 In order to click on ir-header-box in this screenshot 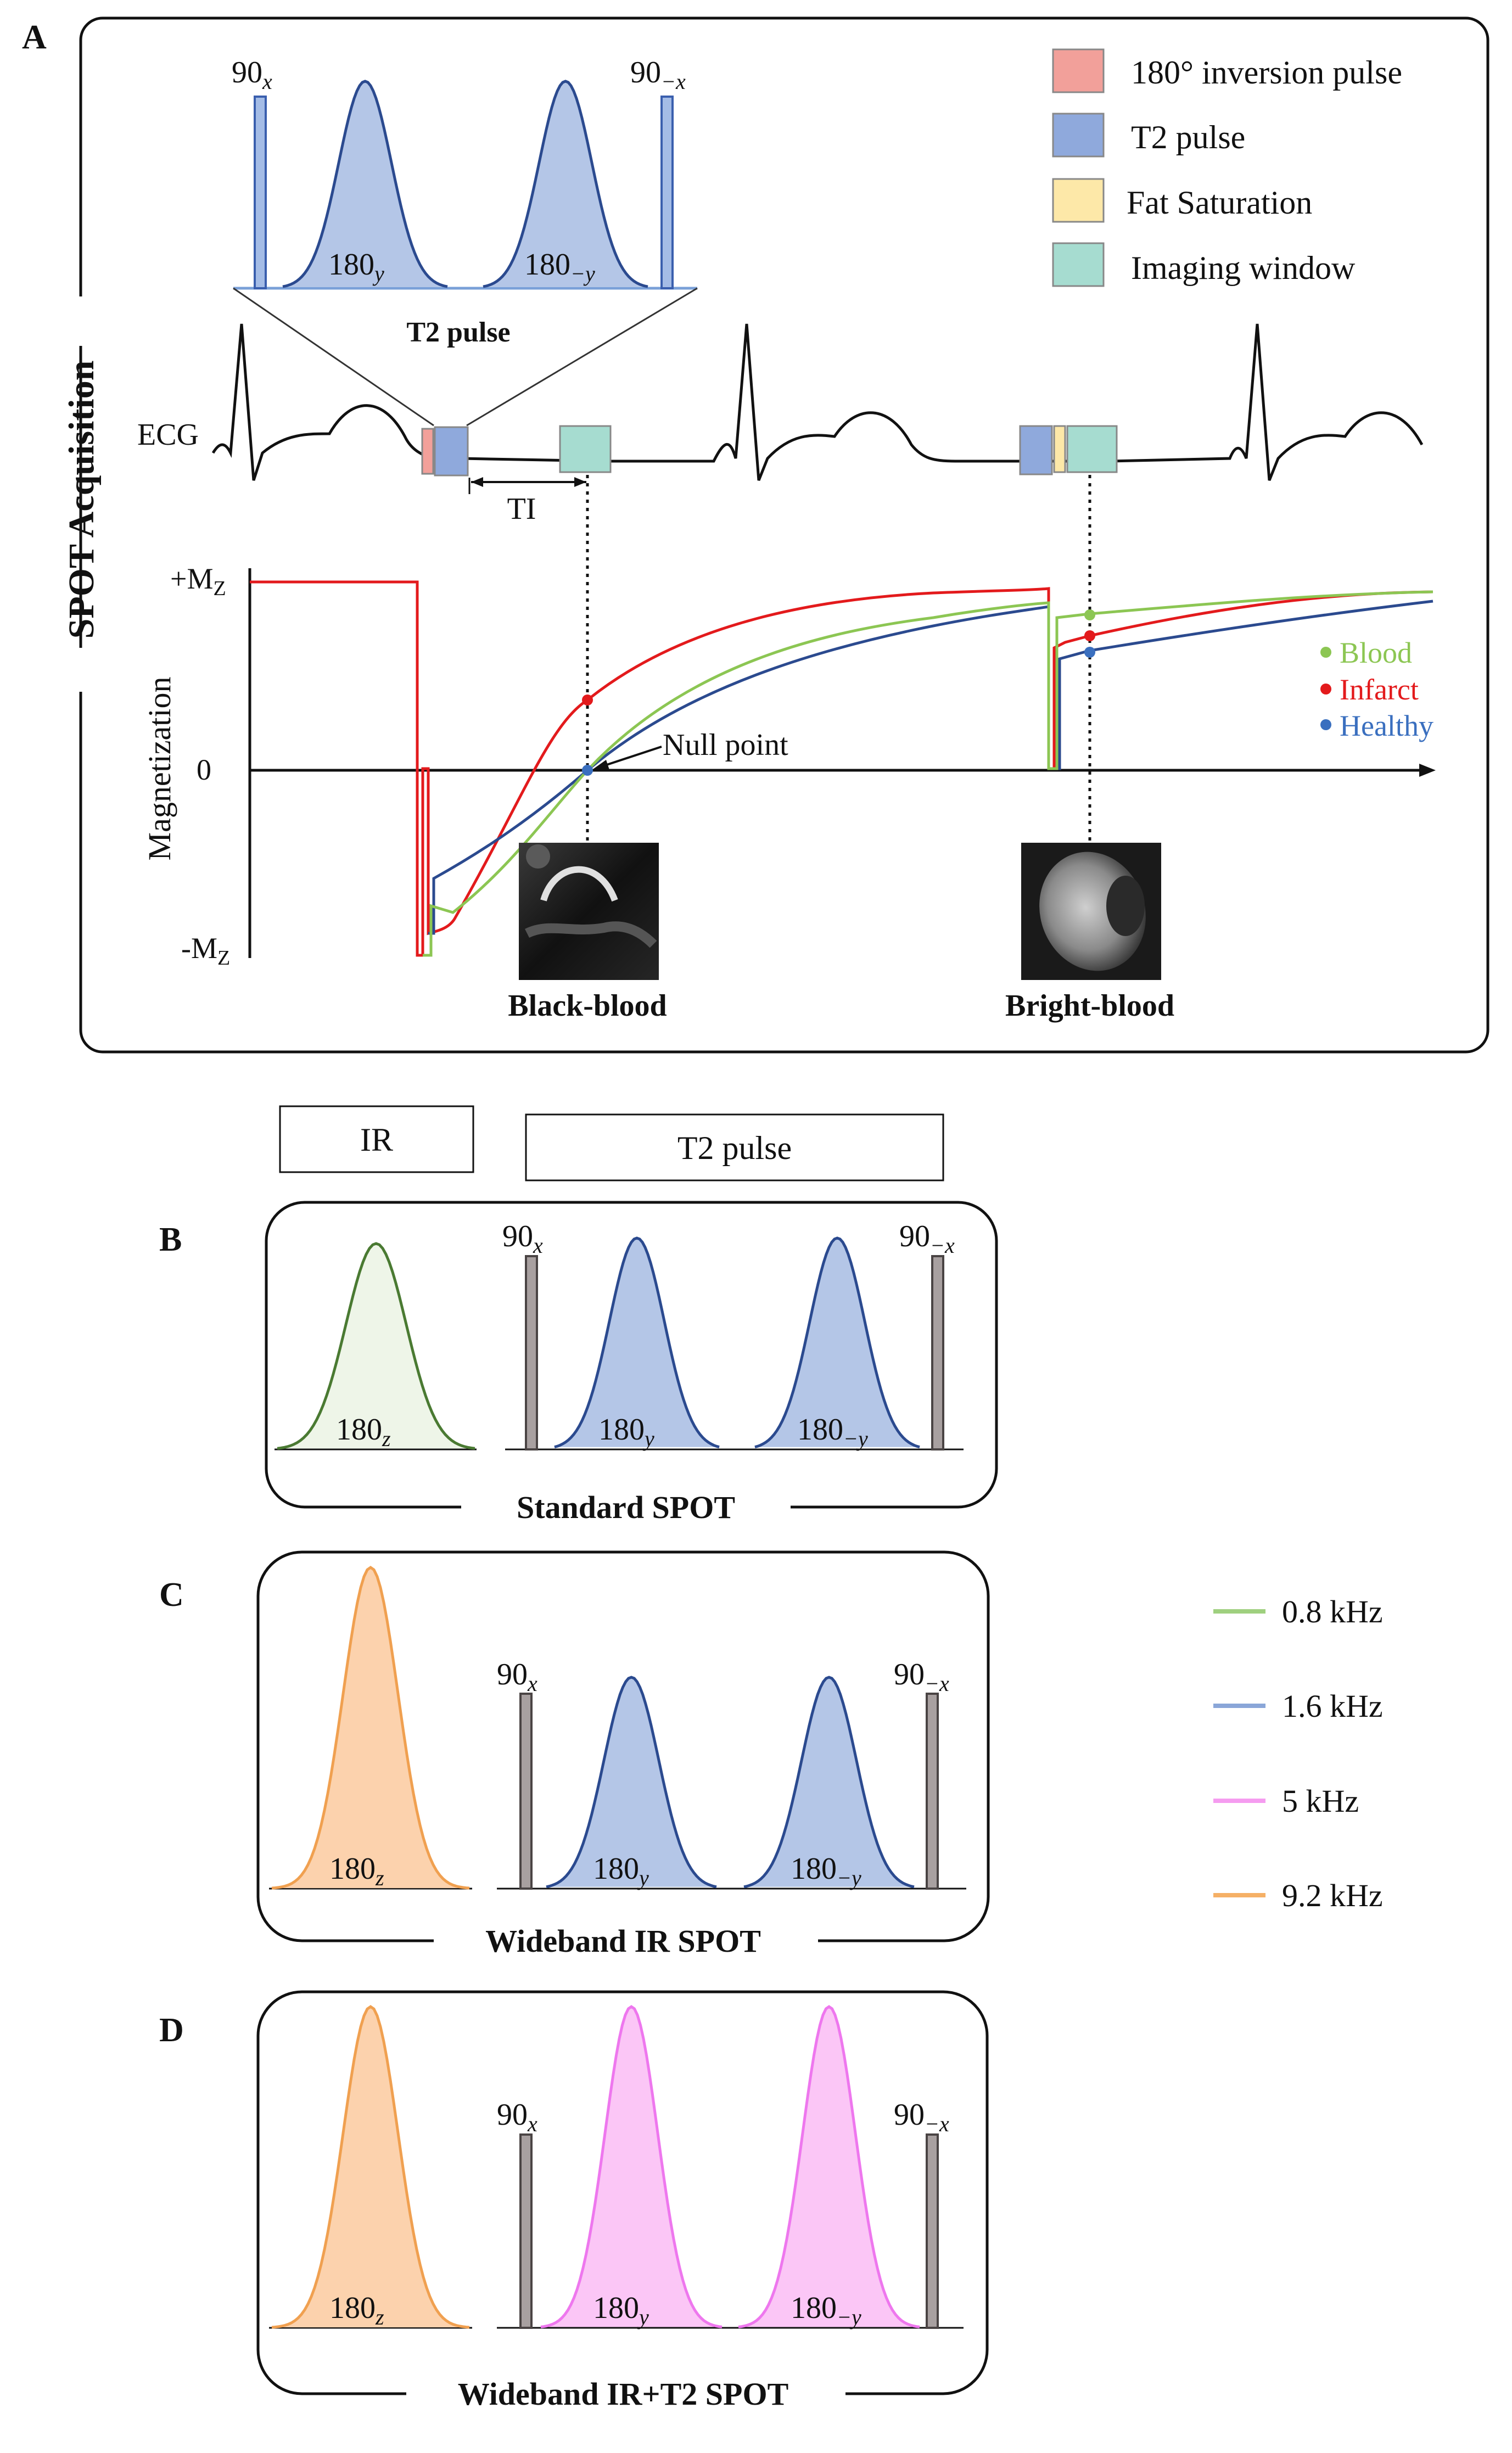, I will do `click(376, 1139)`.